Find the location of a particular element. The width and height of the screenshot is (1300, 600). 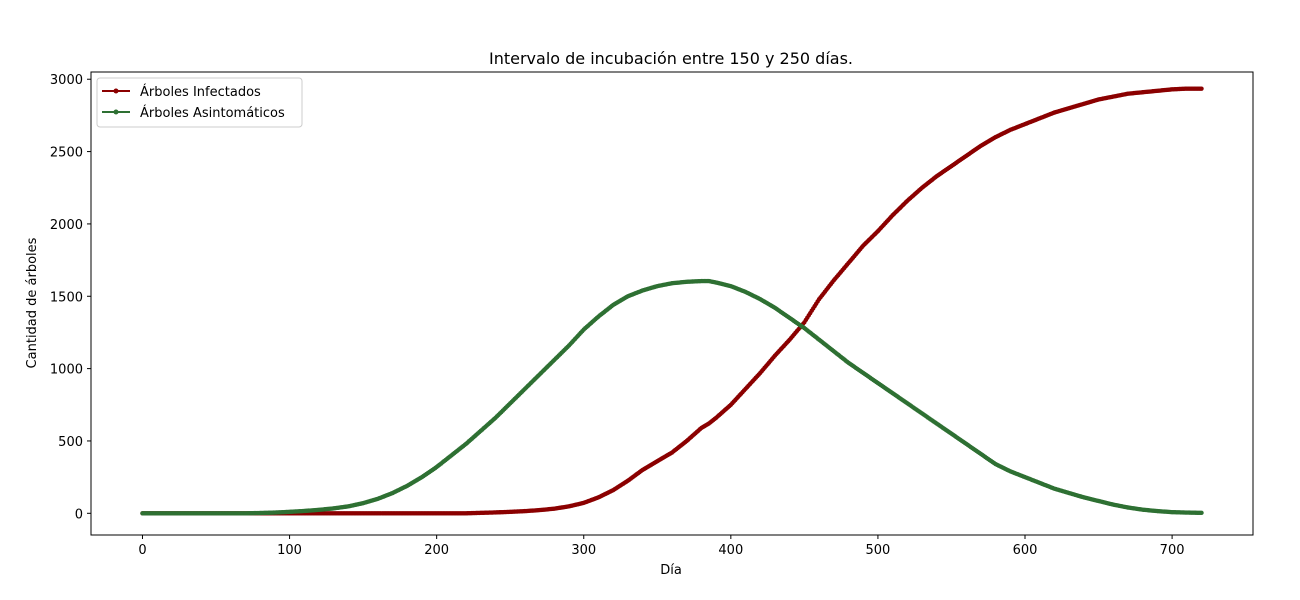

legend: Árboles Infectados Árboles Asintomáticos is located at coordinates (199, 102).